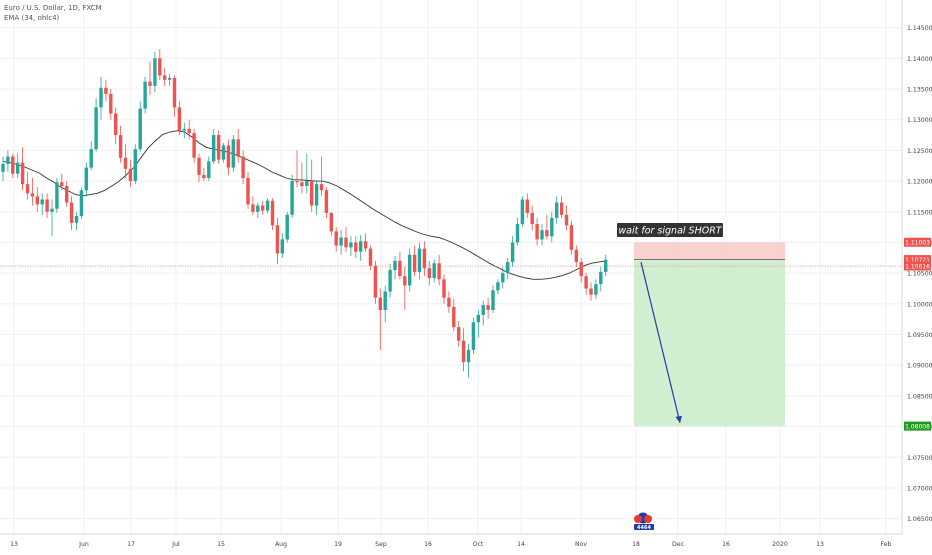 The height and width of the screenshot is (555, 932). What do you see at coordinates (919, 274) in the screenshot?
I see `price-tick-label: 1.10500` at bounding box center [919, 274].